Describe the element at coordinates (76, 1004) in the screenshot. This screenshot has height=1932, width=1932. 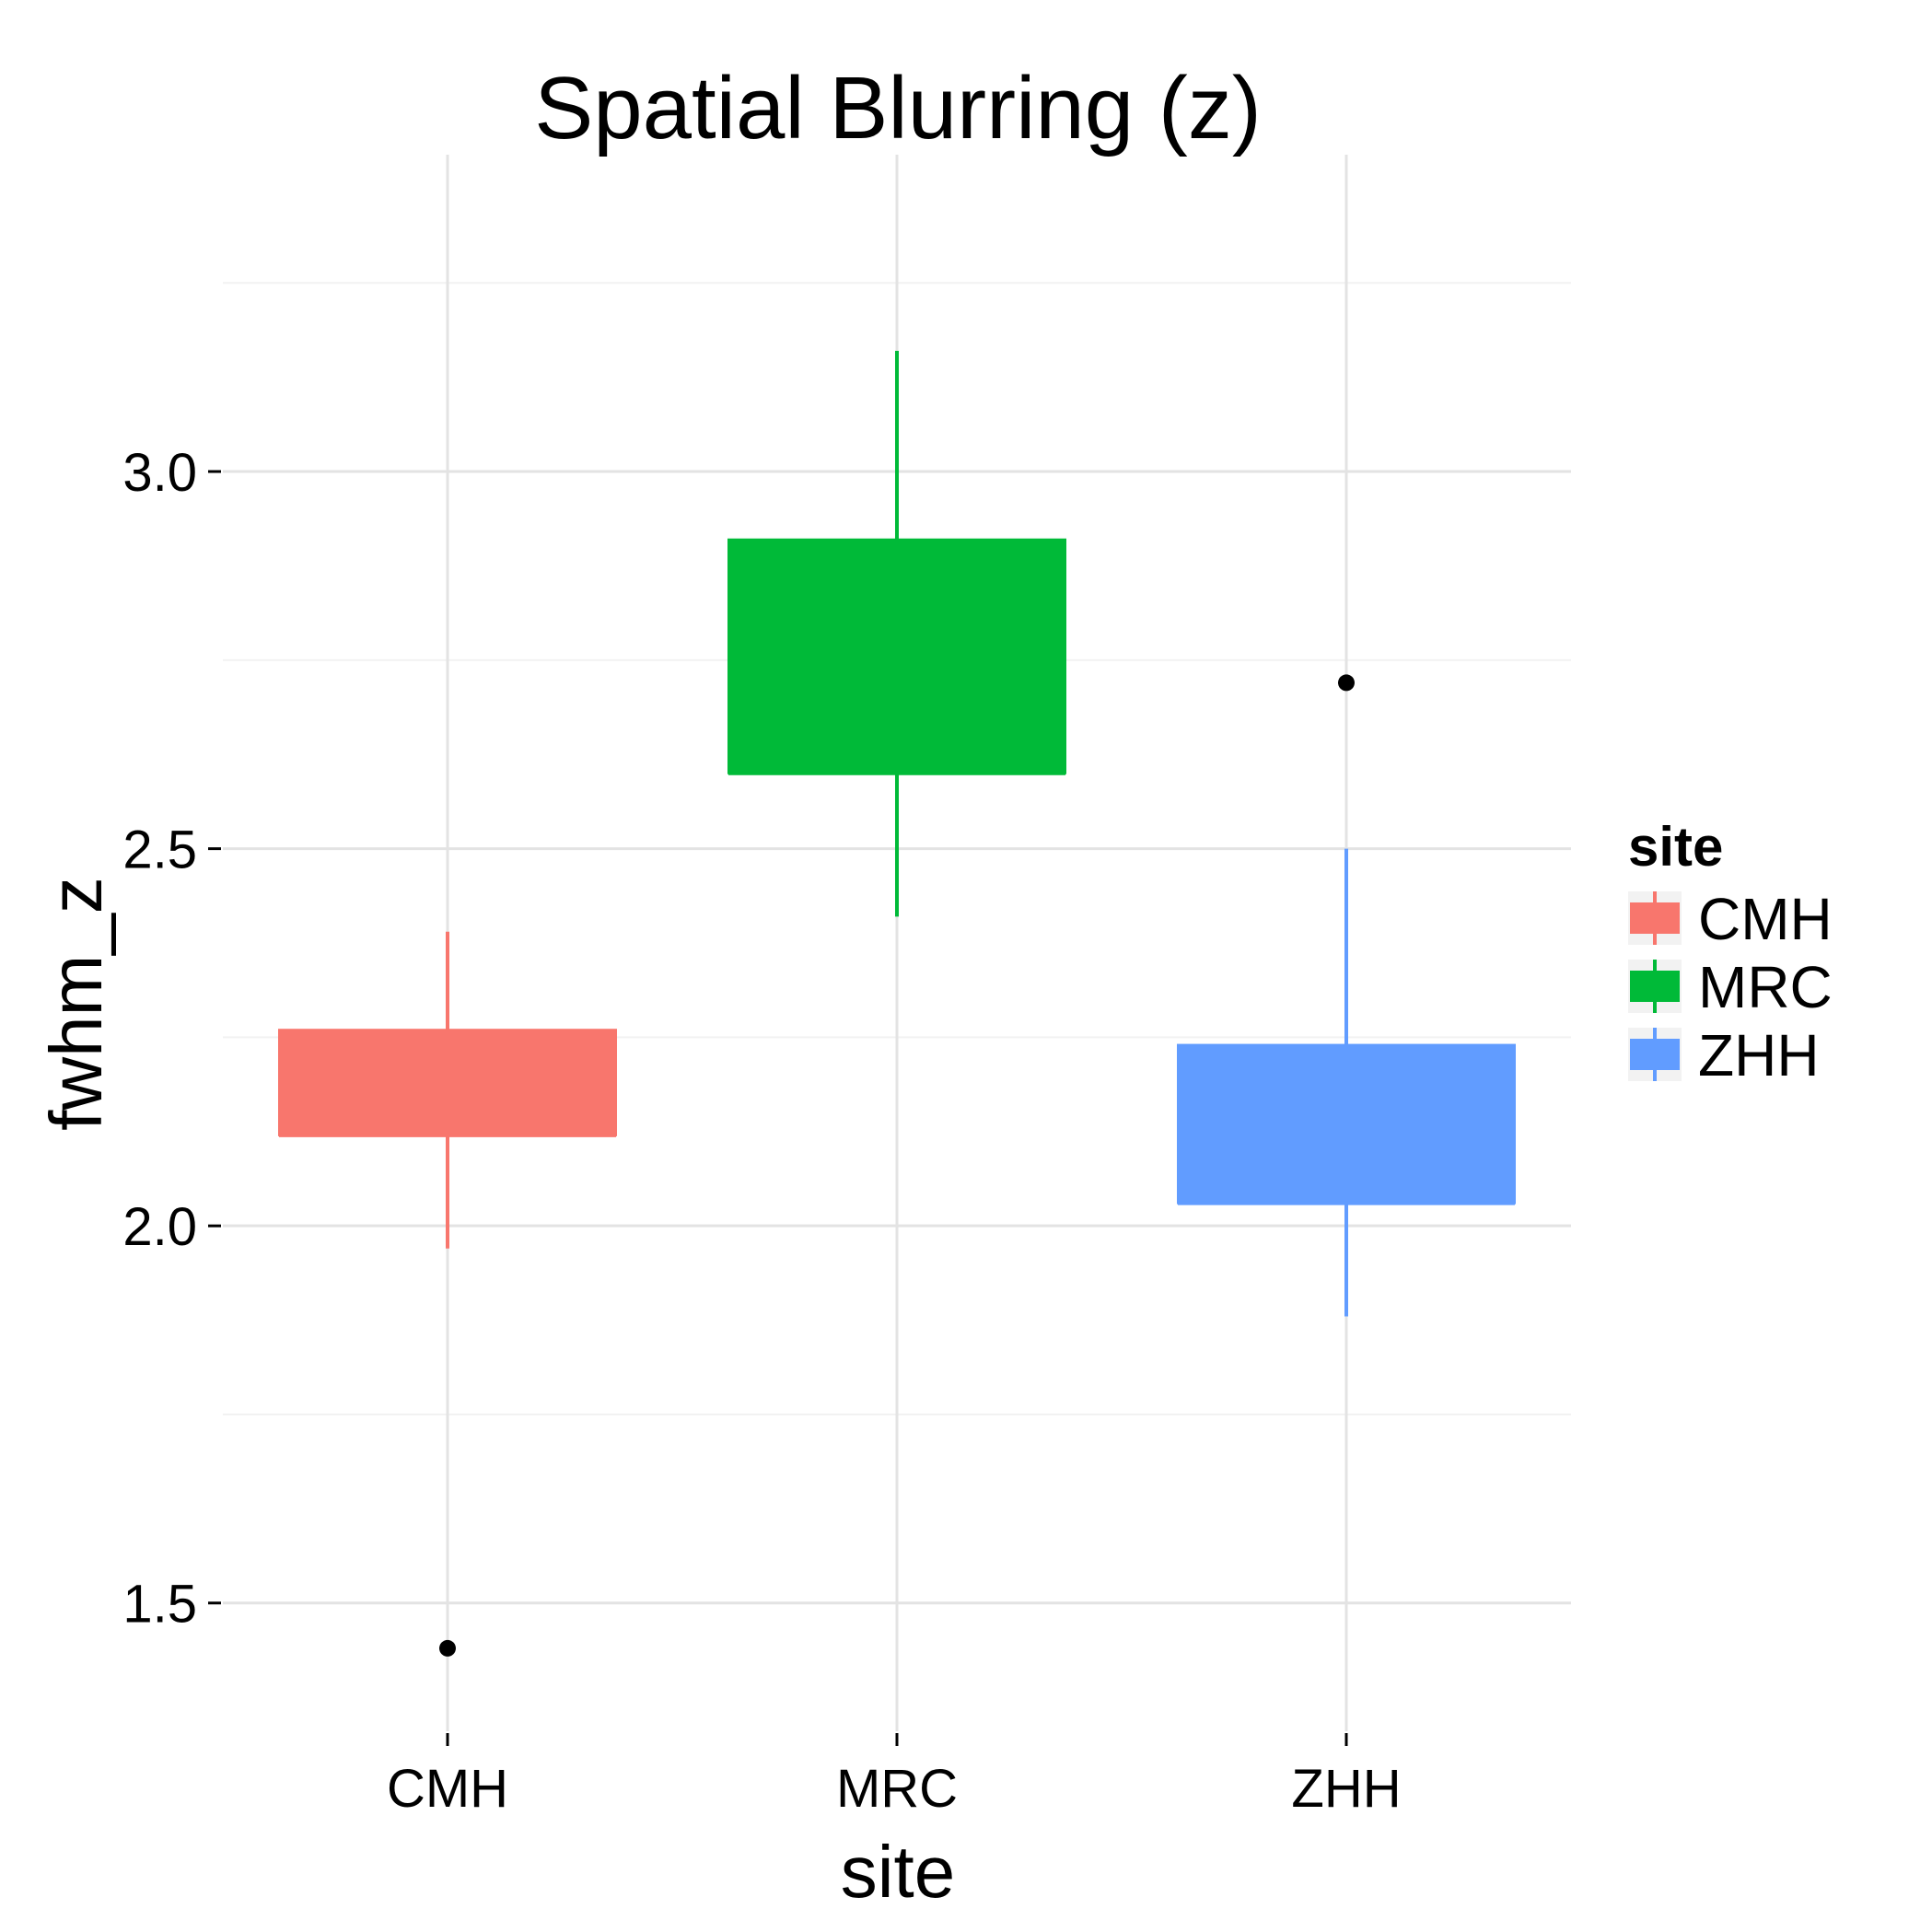
I see `y-axis-title: fwhm_z` at that location.